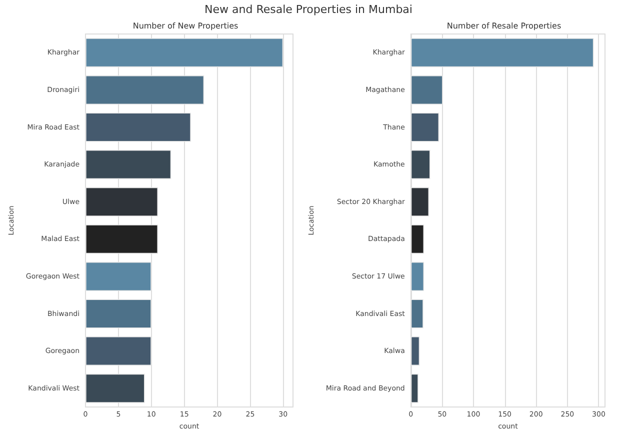 The height and width of the screenshot is (435, 617). I want to click on chart-title: Number of Resale Properties, so click(504, 26).